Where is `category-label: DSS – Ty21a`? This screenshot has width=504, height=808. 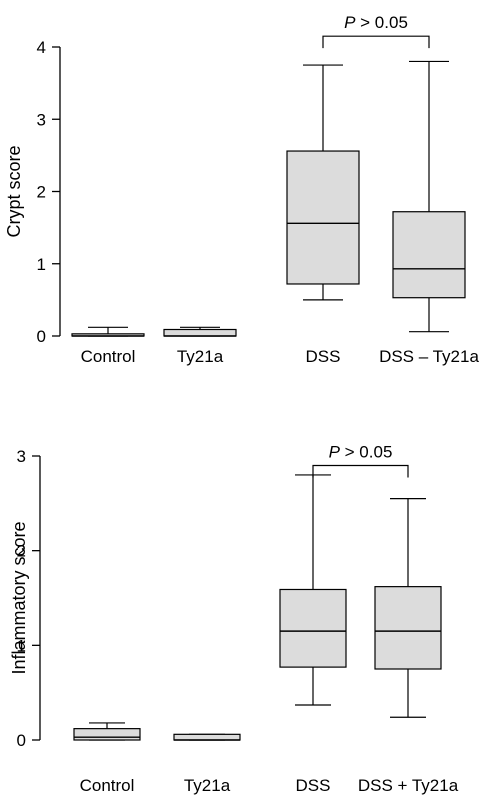 category-label: DSS – Ty21a is located at coordinates (429, 356).